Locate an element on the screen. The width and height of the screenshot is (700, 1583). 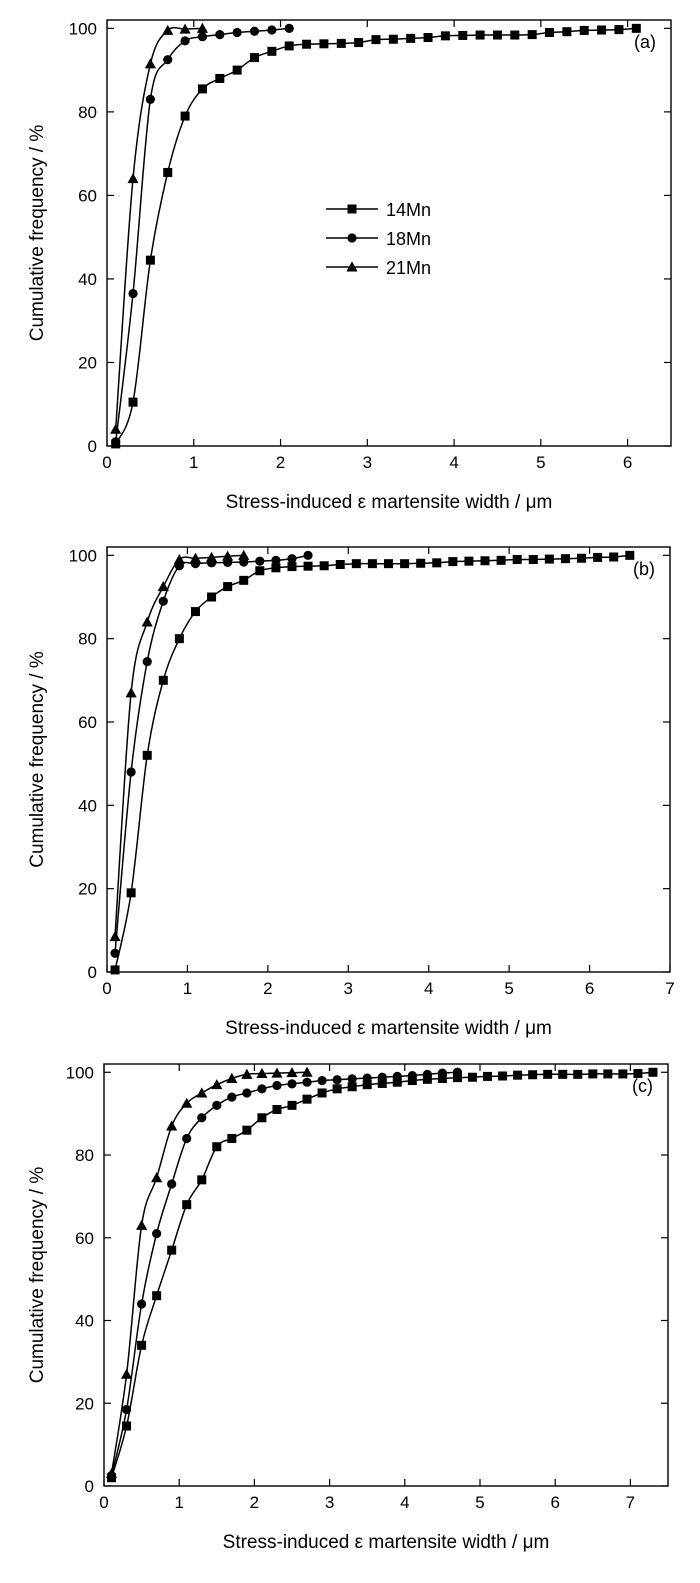
panel-label: (b) is located at coordinates (644, 569).